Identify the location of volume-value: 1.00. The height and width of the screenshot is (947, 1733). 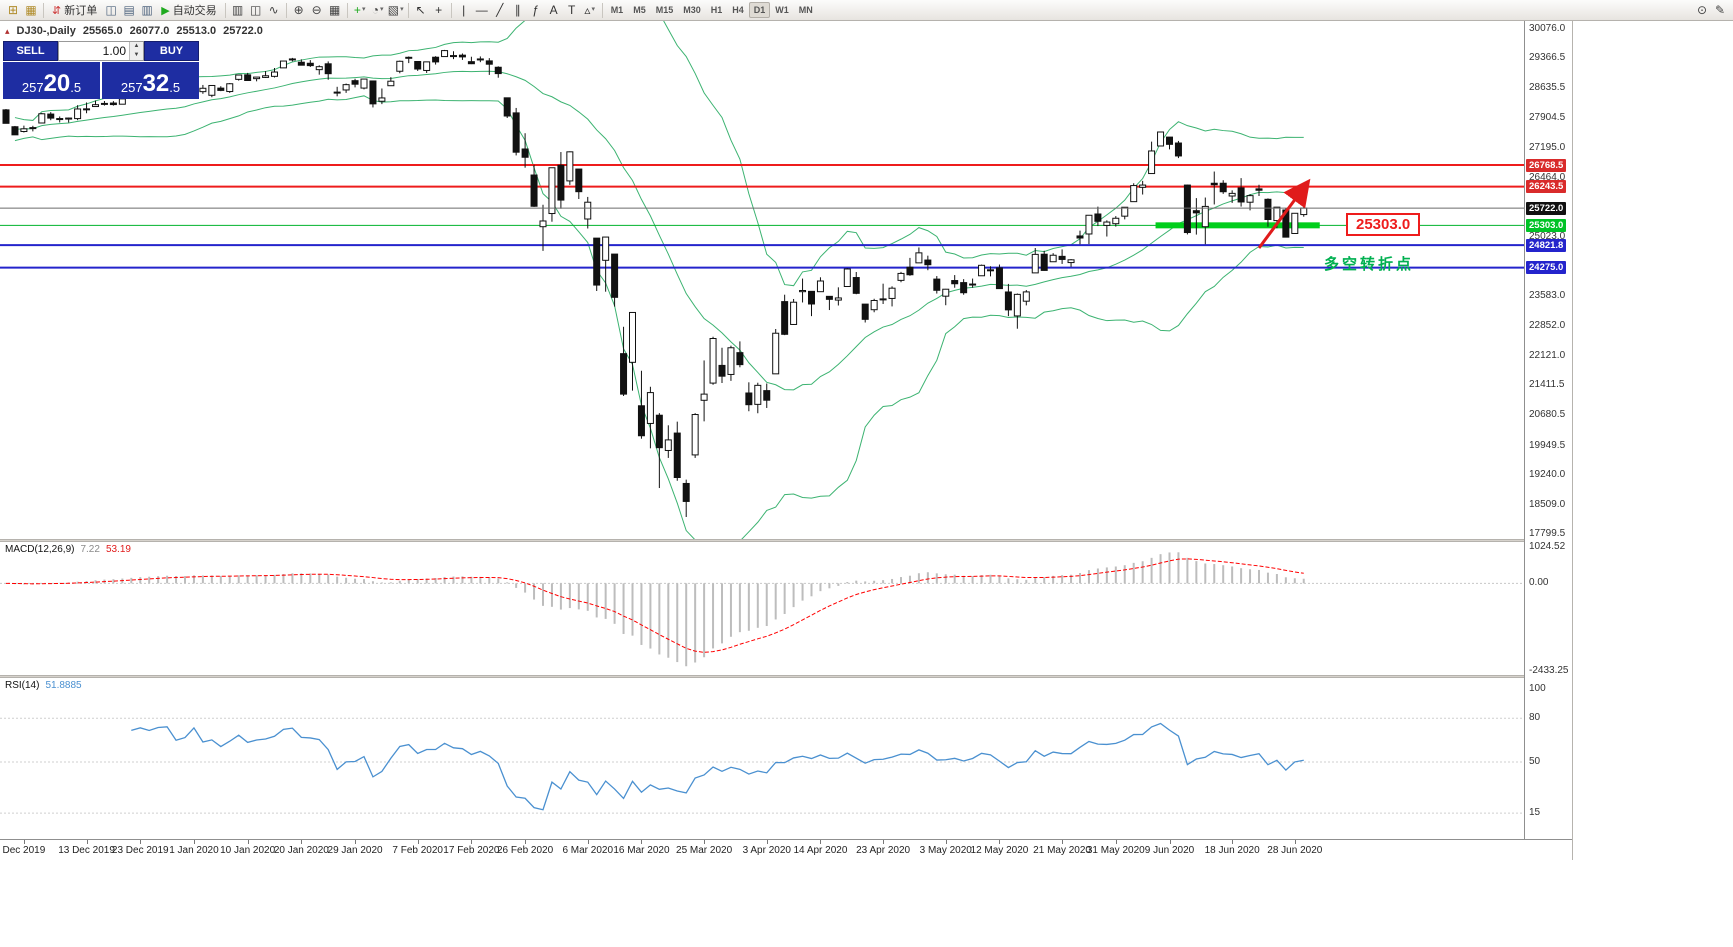
(114, 51).